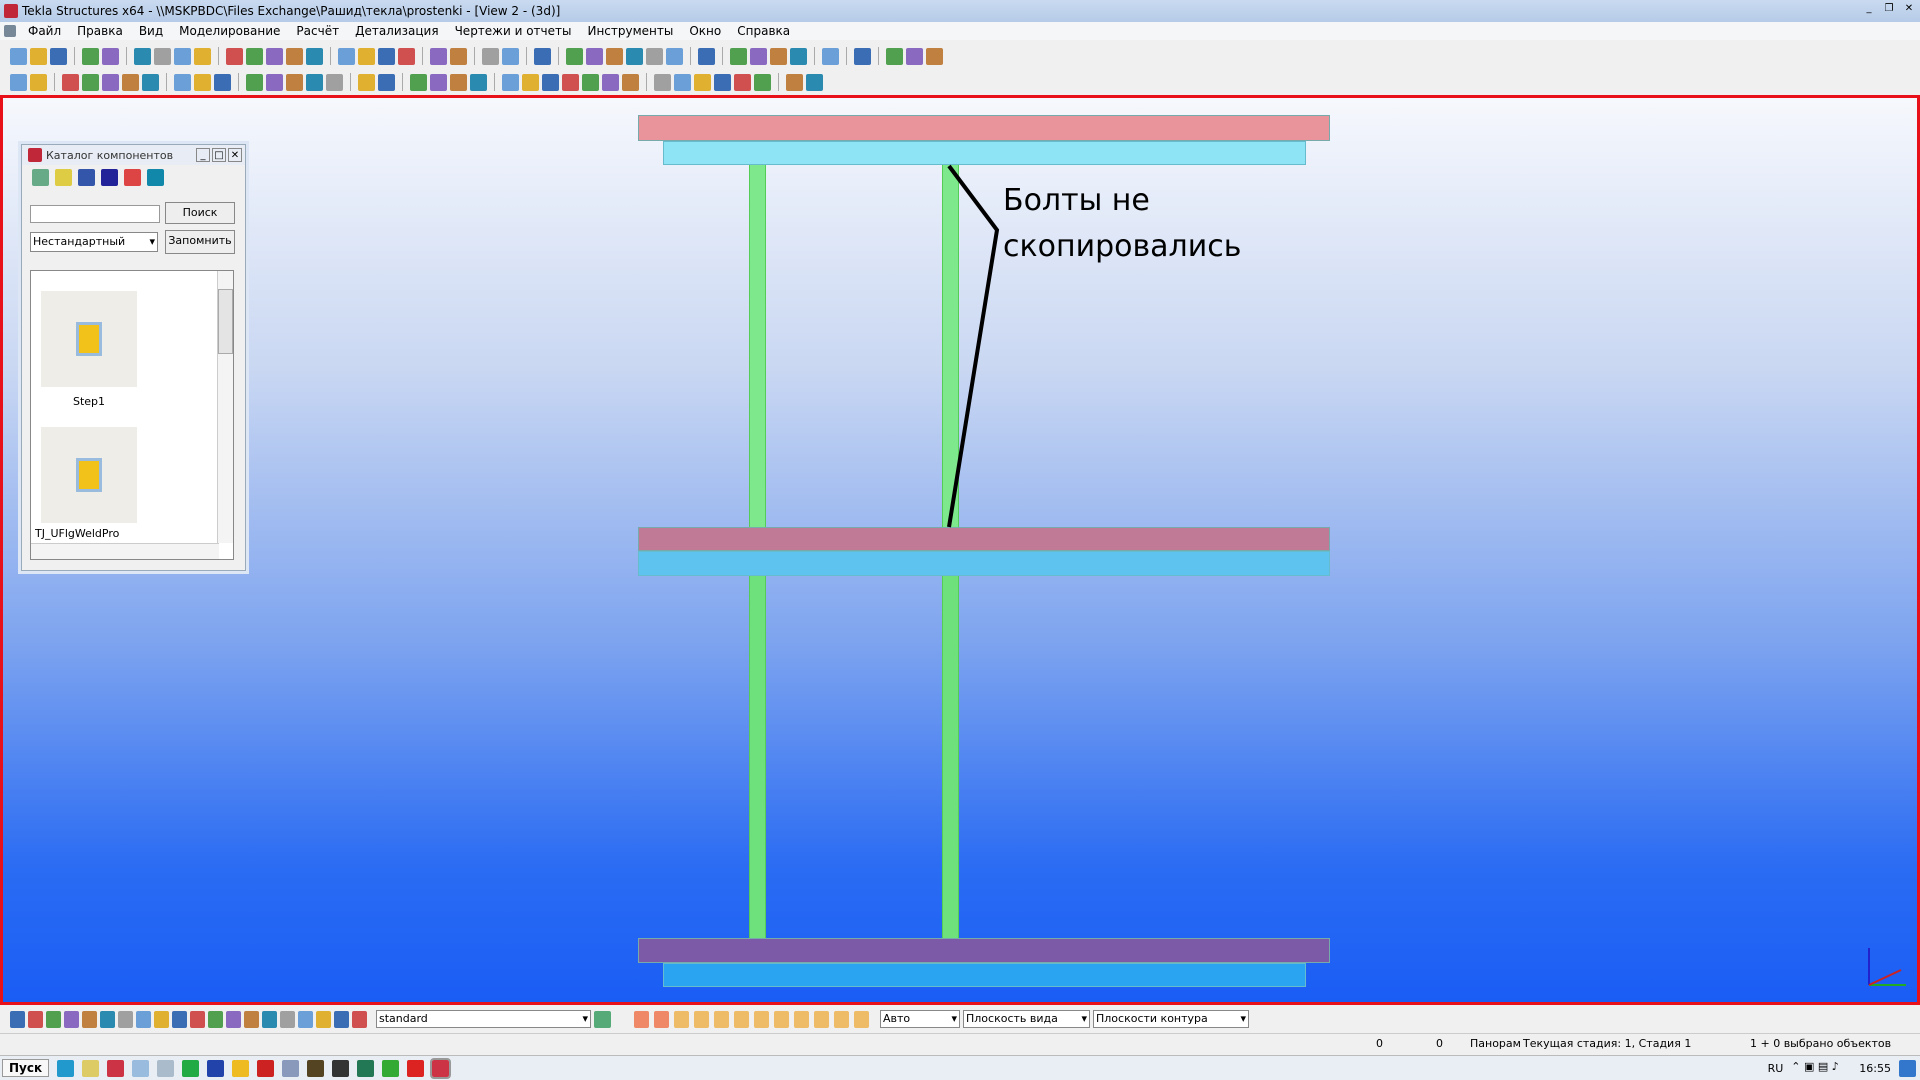  What do you see at coordinates (26, 1068) in the screenshot?
I see `start-button: Пуск` at bounding box center [26, 1068].